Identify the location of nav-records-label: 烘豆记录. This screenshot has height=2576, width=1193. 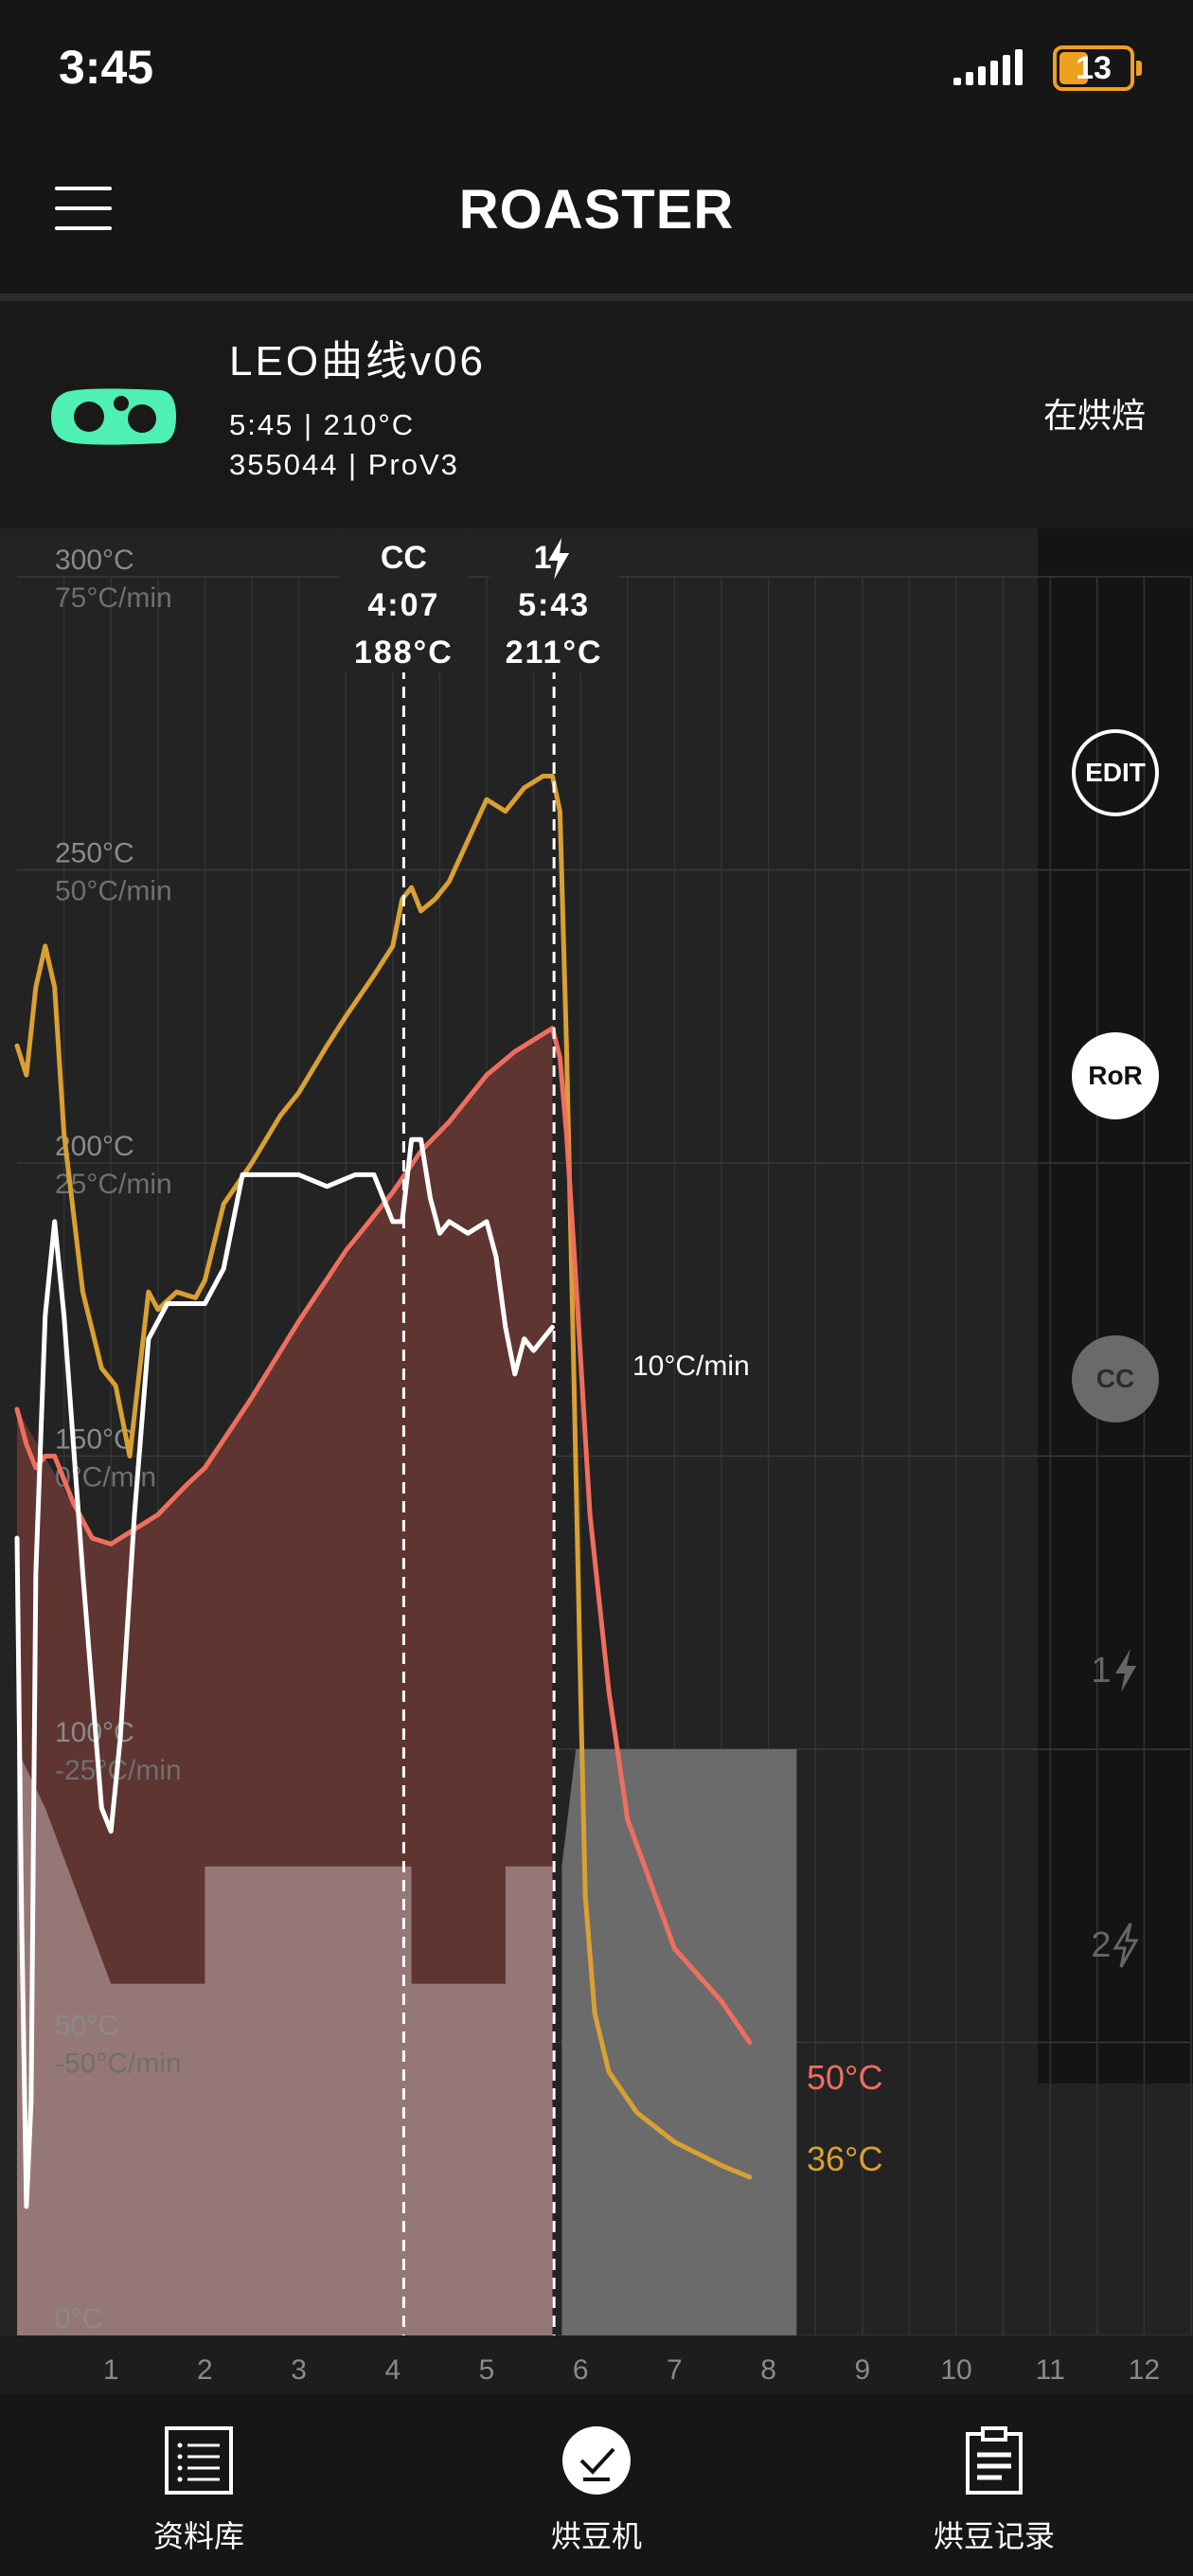
(994, 2536).